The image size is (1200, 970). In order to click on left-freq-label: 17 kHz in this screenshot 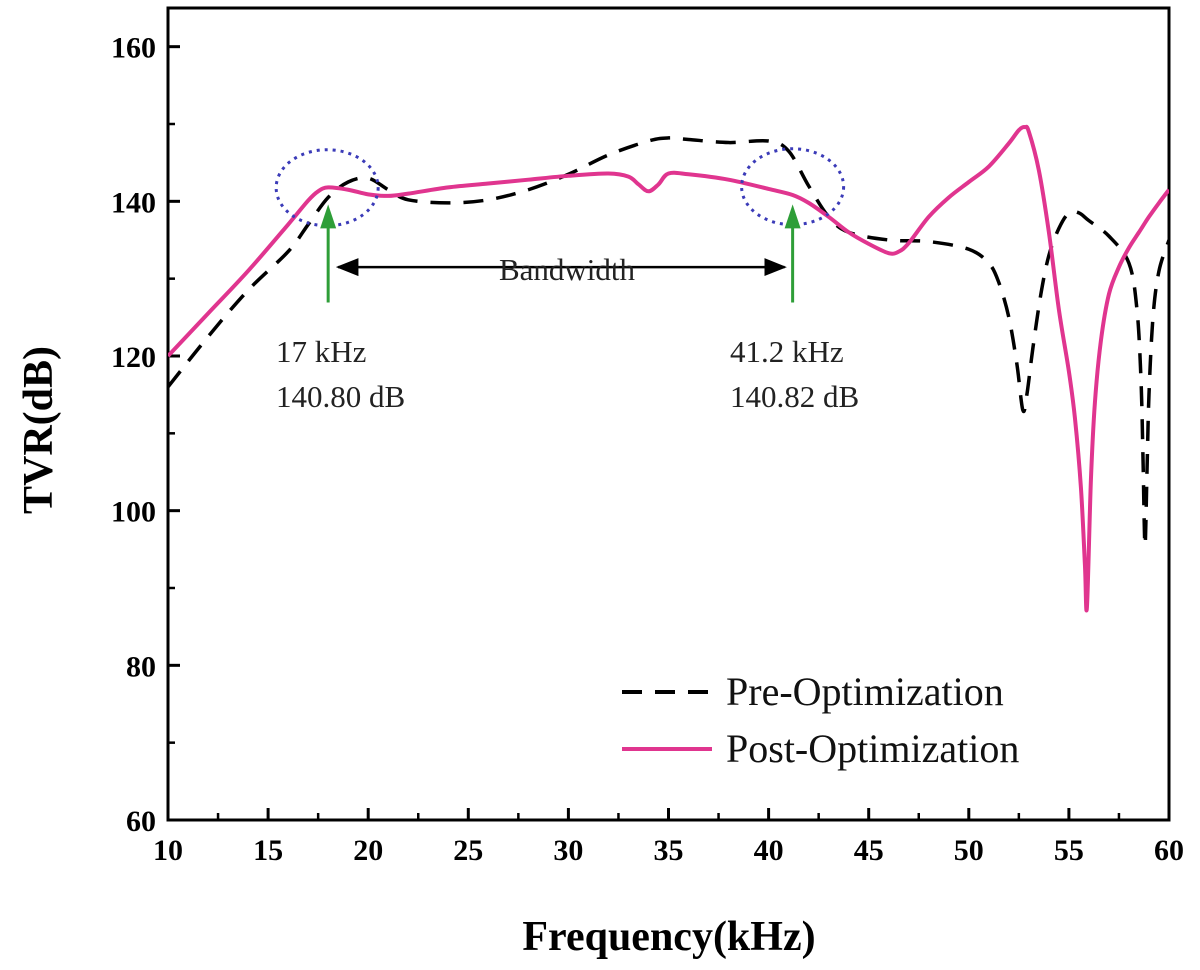, I will do `click(321, 351)`.